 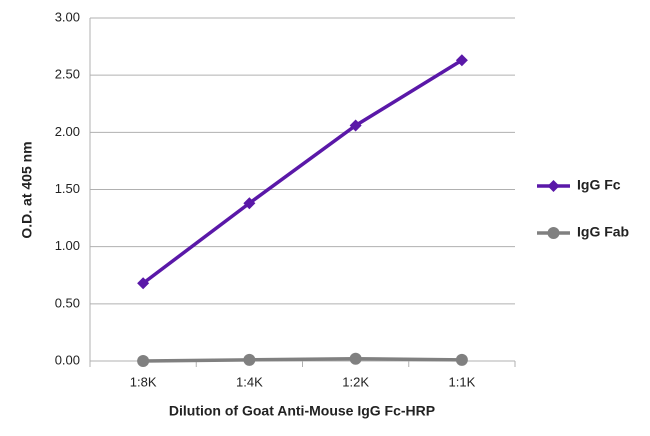 I want to click on legend-label: IgG Fc, so click(x=599, y=185).